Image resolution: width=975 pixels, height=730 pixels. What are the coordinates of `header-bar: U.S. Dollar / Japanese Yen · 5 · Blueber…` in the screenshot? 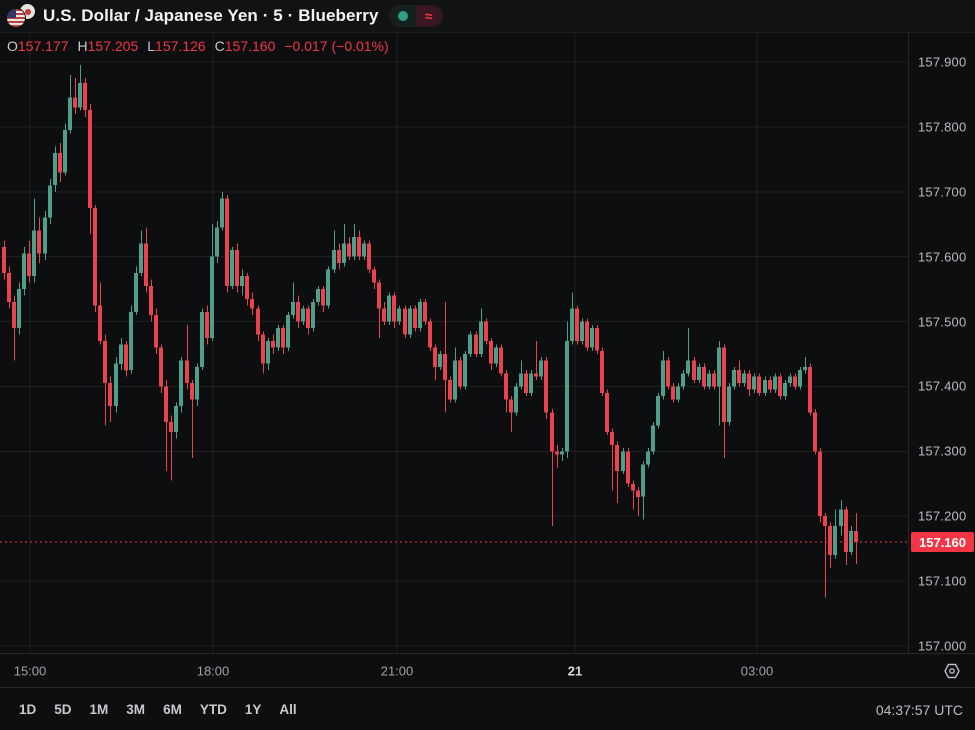 It's located at (487, 16).